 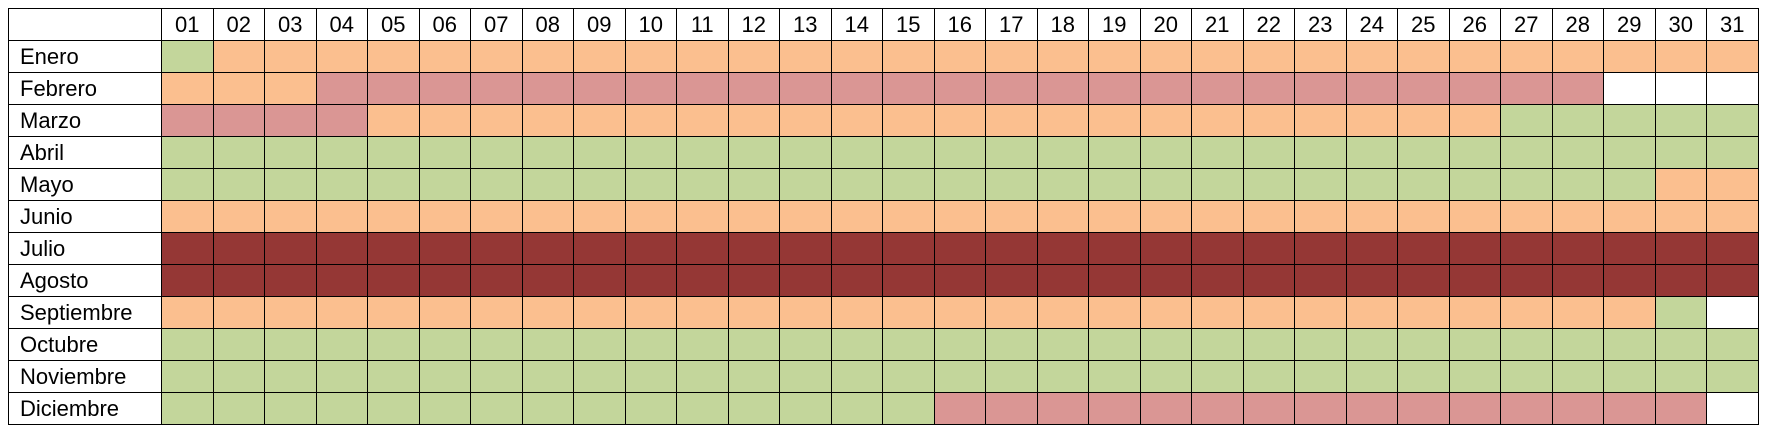 What do you see at coordinates (1217, 24) in the screenshot?
I see `day-header-21: 21` at bounding box center [1217, 24].